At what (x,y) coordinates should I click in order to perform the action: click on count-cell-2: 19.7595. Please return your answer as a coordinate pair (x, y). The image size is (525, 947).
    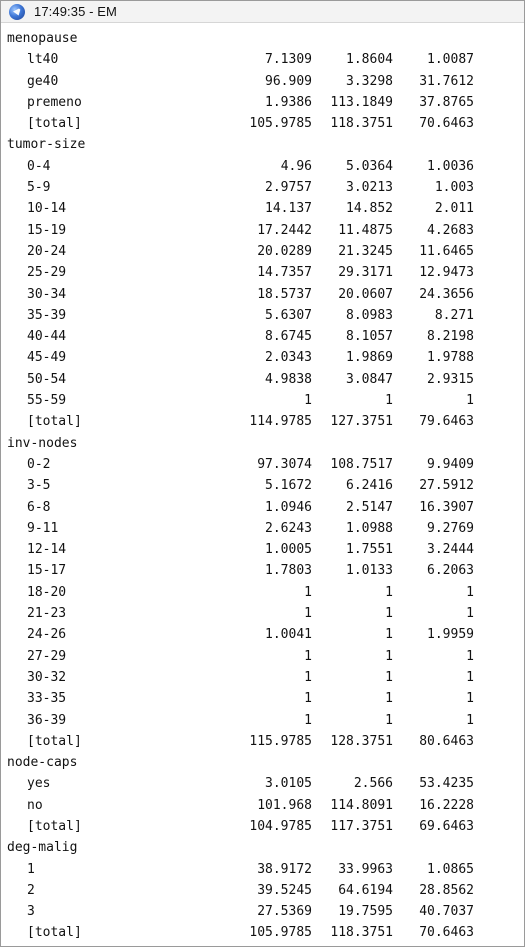
    Looking at the image, I should click on (365, 912).